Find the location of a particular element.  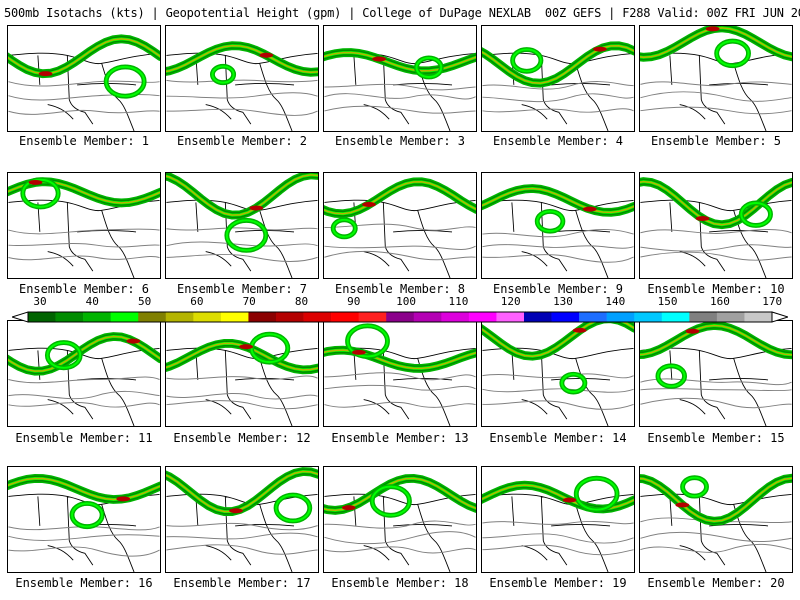

colorbar-tick-label: 30 is located at coordinates (40, 301).